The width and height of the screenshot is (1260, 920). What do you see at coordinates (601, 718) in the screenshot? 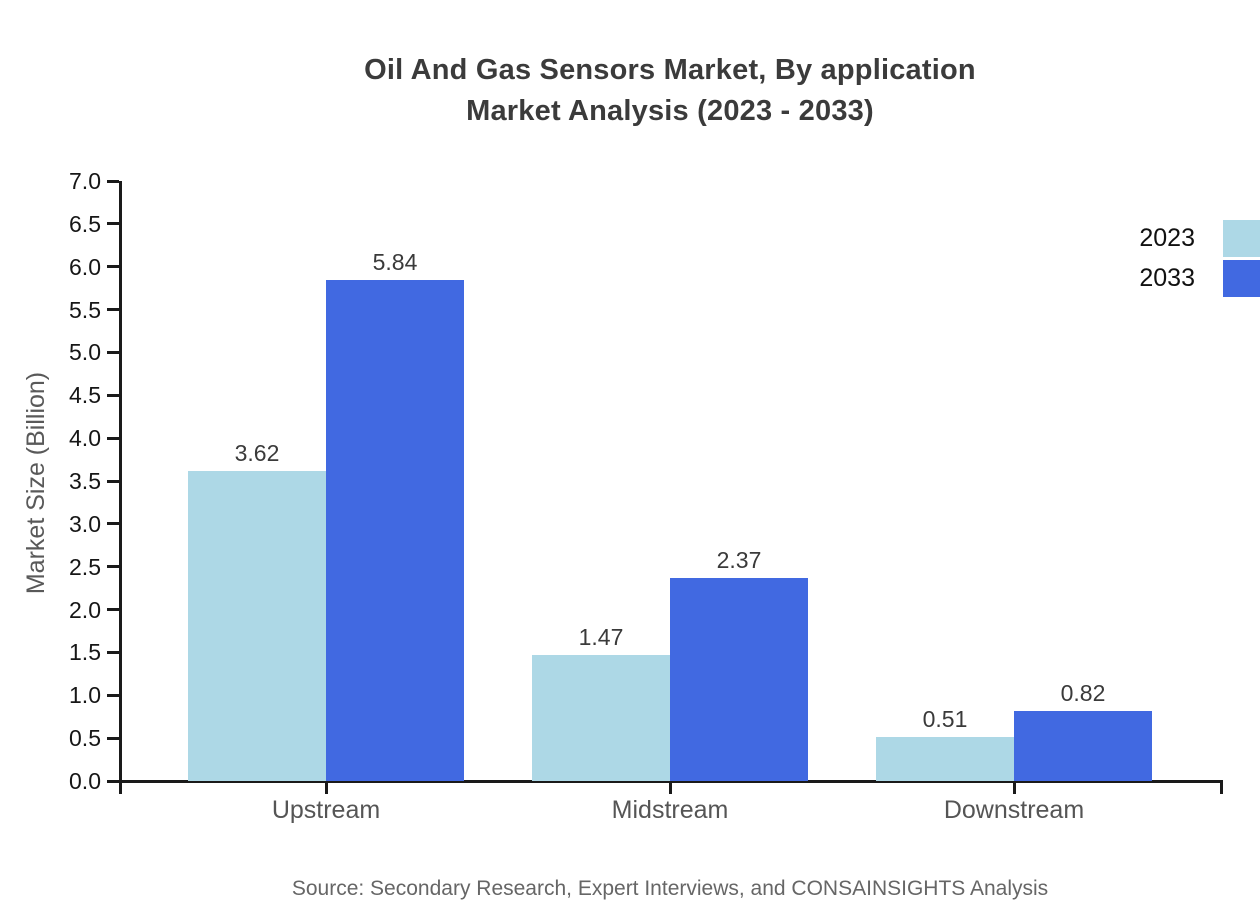
I see `bar-2023-midstream` at bounding box center [601, 718].